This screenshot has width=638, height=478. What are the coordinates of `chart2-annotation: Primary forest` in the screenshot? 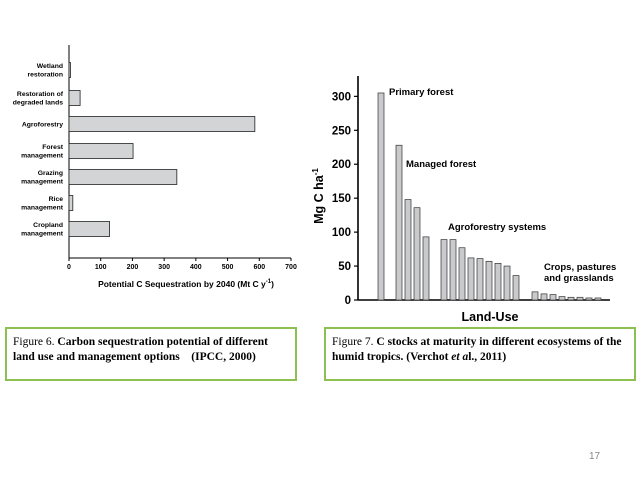 It's located at (421, 92).